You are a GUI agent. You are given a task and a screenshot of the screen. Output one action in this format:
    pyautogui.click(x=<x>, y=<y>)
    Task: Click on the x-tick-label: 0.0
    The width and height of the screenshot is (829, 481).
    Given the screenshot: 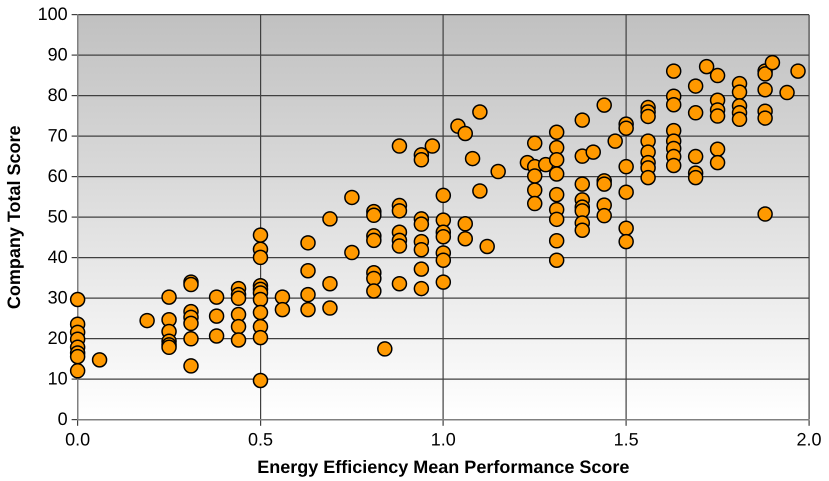 What is the action you would take?
    pyautogui.click(x=77, y=440)
    